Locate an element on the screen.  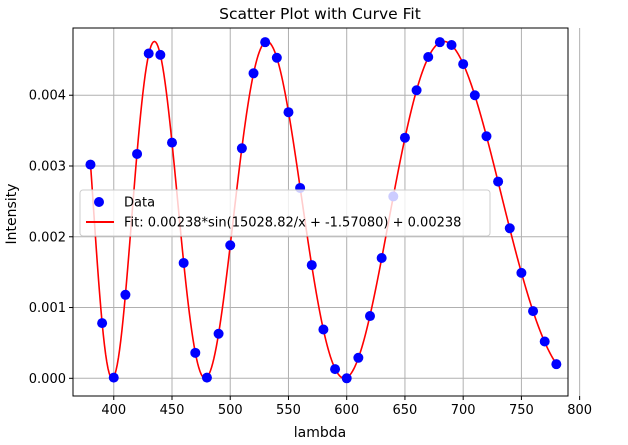
x-axis-ticks: 400 450 500 550 600 650 700 750 800 is located at coordinates (346, 407).